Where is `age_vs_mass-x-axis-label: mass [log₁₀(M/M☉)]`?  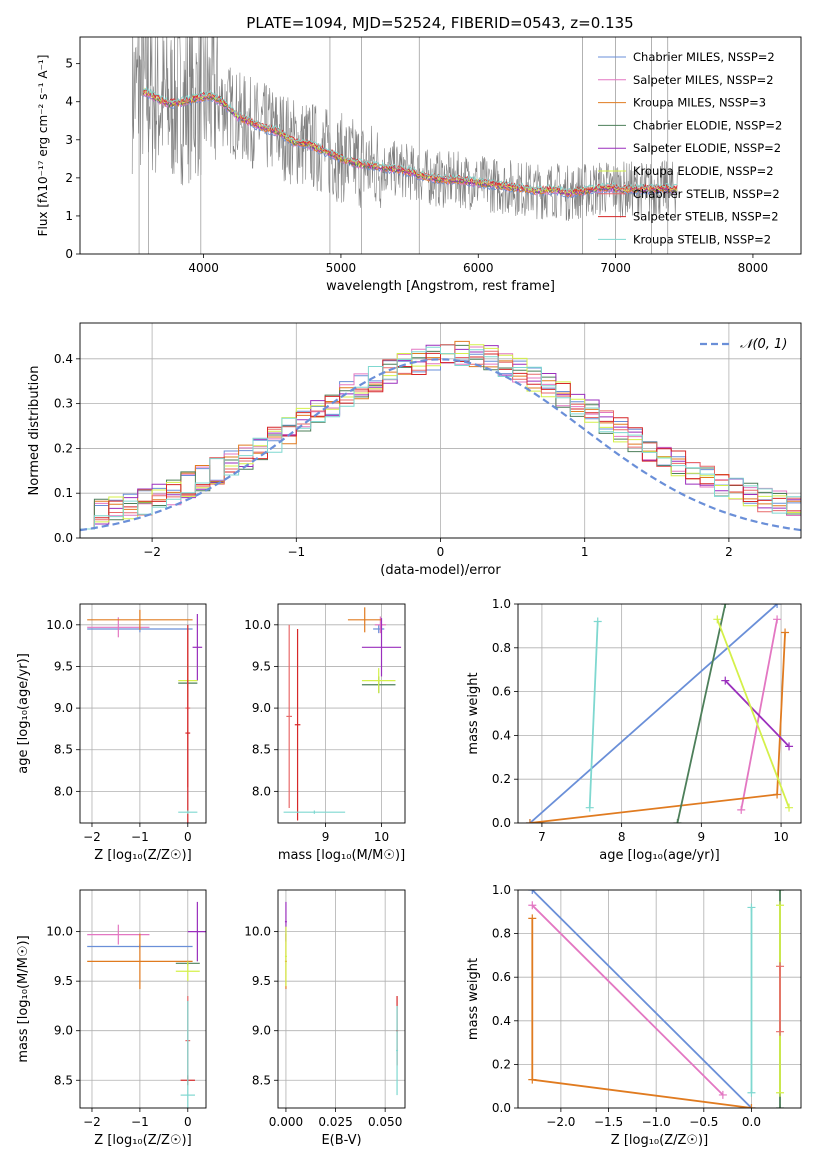
age_vs_mass-x-axis-label: mass [log₁₀(M/M☉)] is located at coordinates (341, 855).